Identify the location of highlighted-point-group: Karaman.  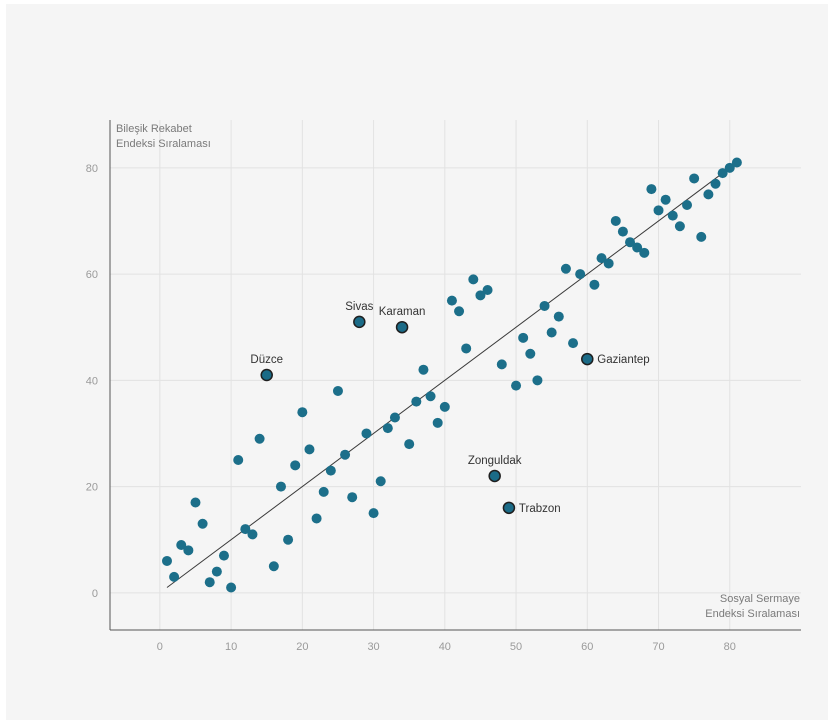
(402, 320).